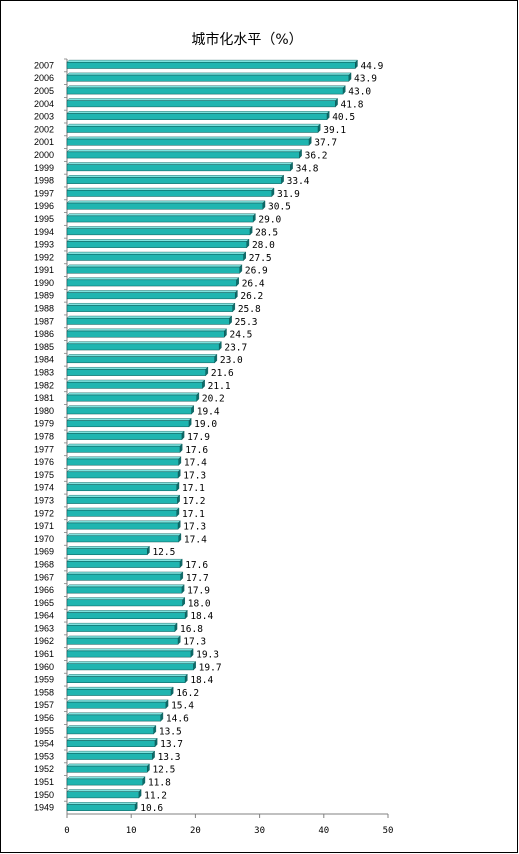 This screenshot has height=854, width=519. Describe the element at coordinates (155, 795) in the screenshot. I see `data-label: 11.2` at that location.